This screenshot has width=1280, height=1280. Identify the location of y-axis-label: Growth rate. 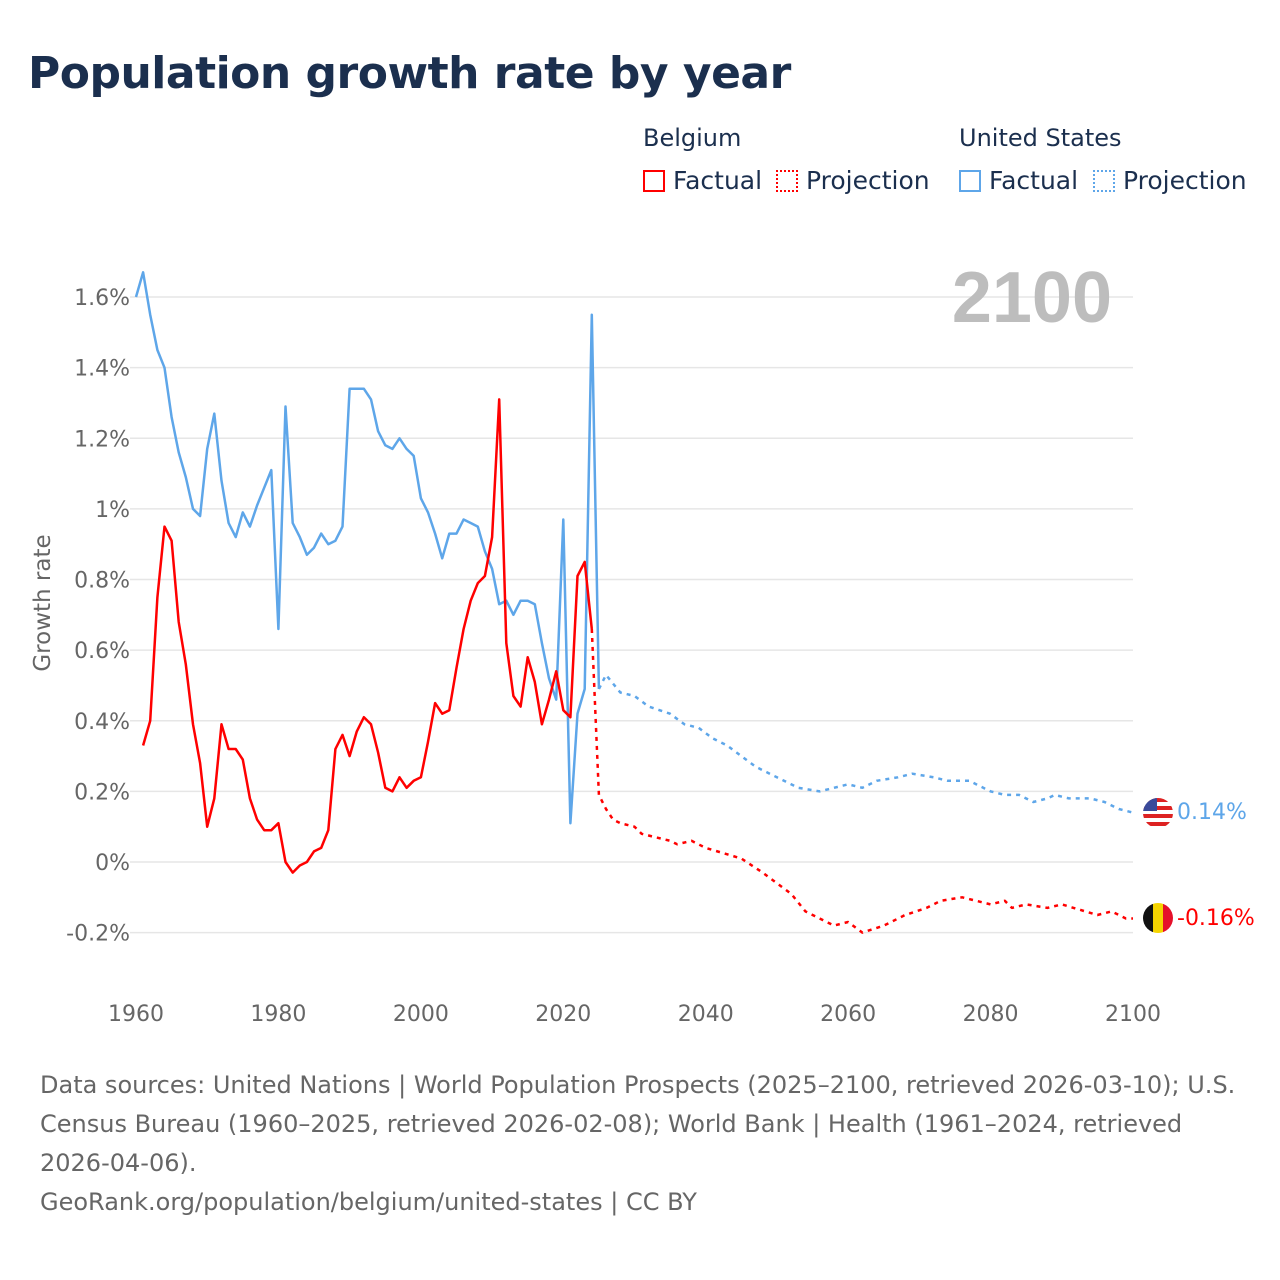
(43, 602).